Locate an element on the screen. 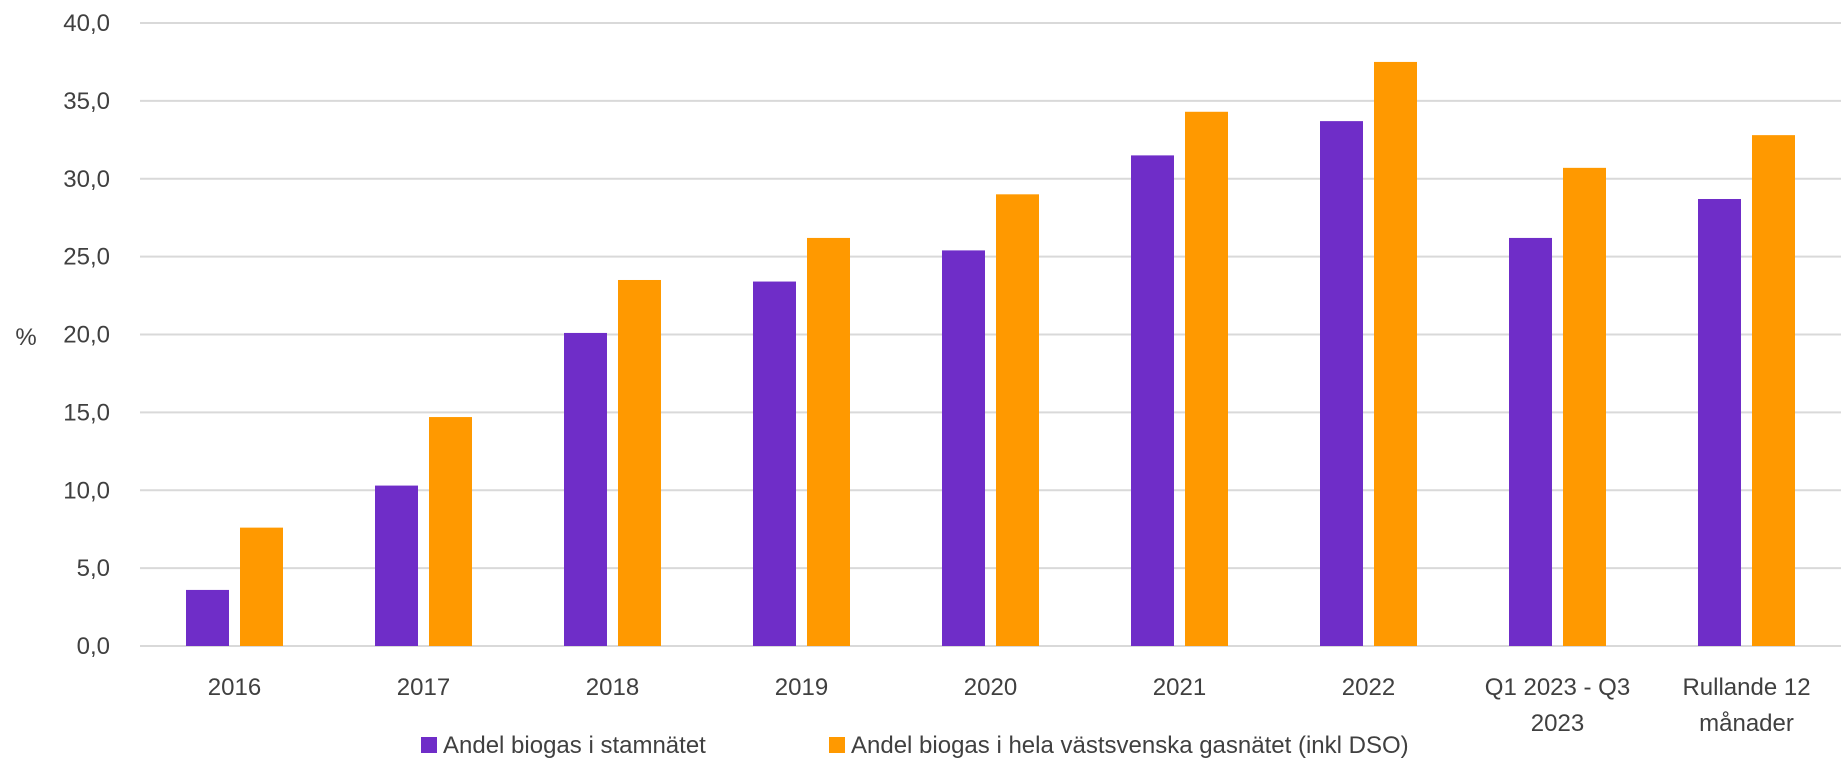  y-tick-label: 25,0 is located at coordinates (86, 257).